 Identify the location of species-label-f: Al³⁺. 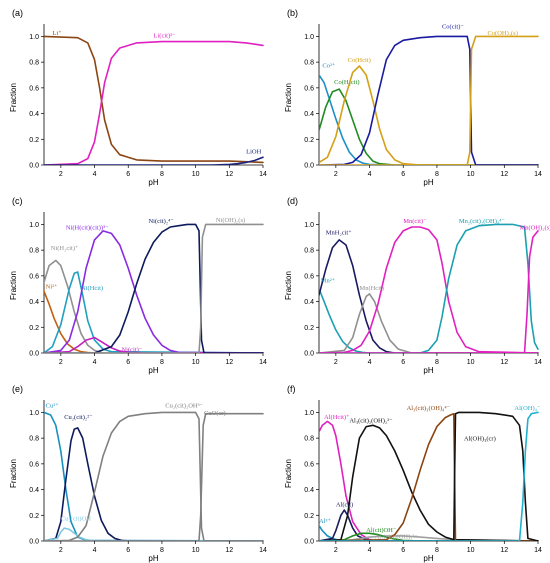
(325, 521).